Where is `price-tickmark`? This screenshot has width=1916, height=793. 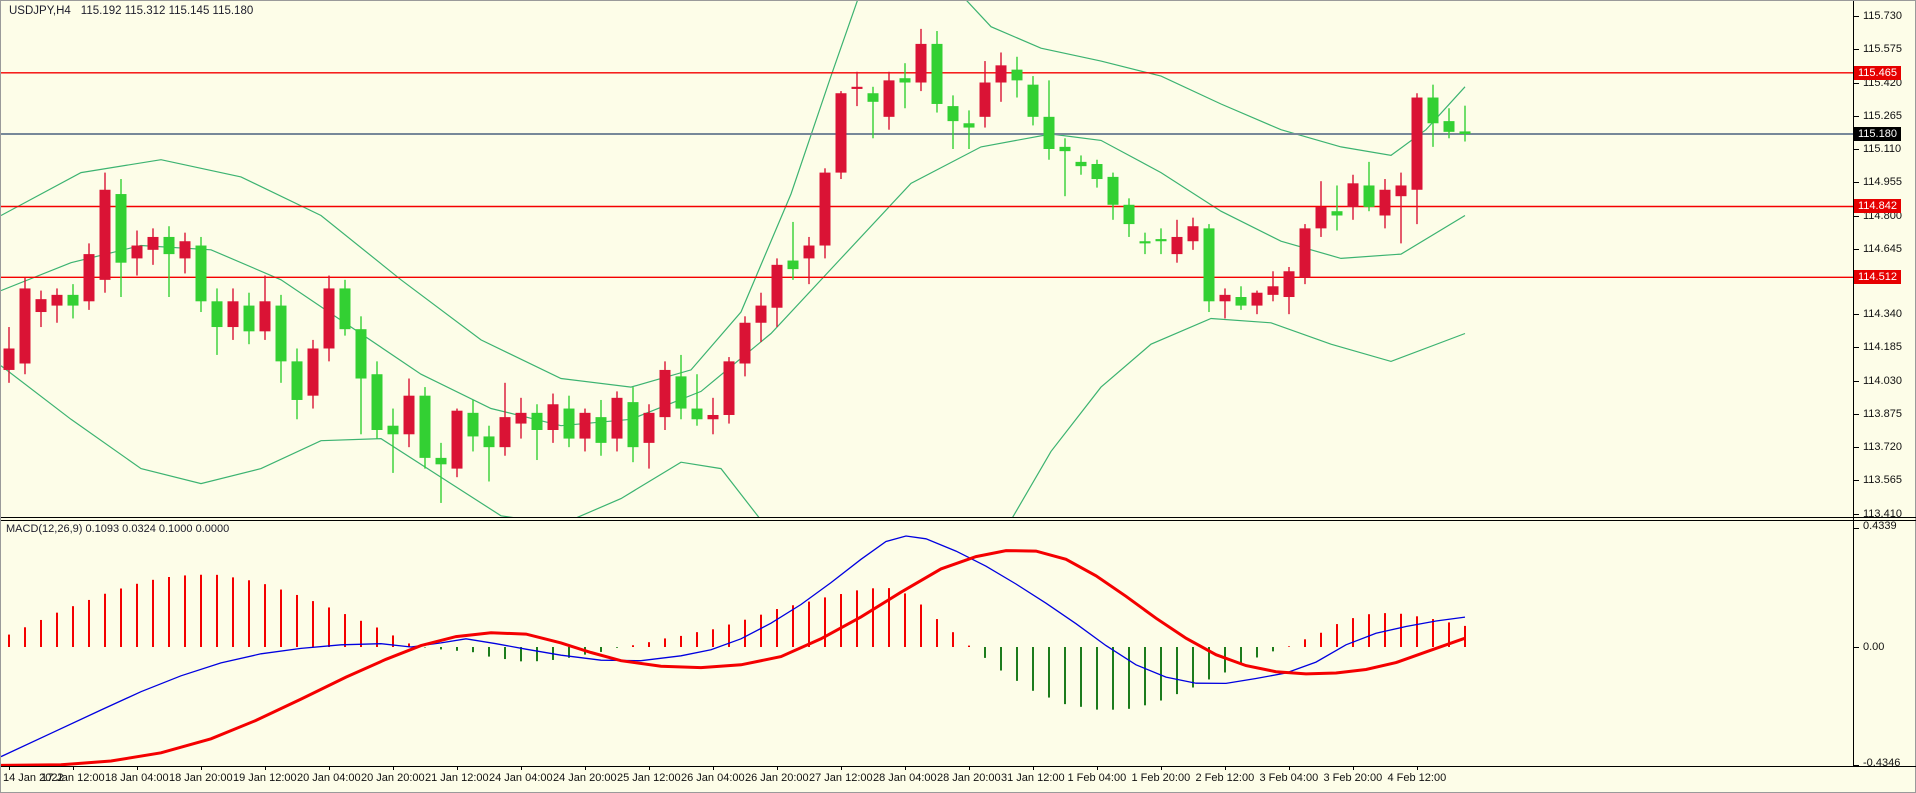
price-tickmark is located at coordinates (1856, 50).